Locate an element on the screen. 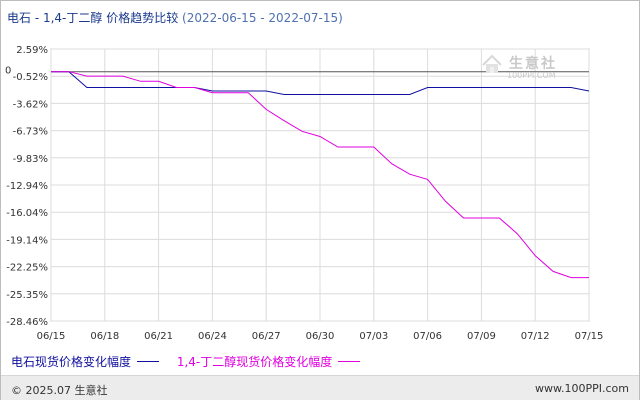 The height and width of the screenshot is (400, 640). x-tick-label: 07/06 is located at coordinates (427, 336).